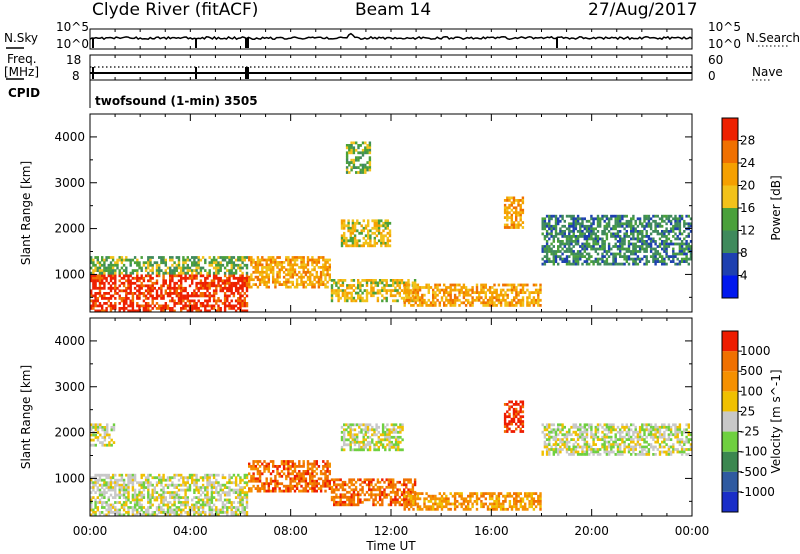 This screenshot has height=554, width=800. What do you see at coordinates (356, 490) in the screenshot?
I see `scatter-cell-p1-r2` at bounding box center [356, 490].